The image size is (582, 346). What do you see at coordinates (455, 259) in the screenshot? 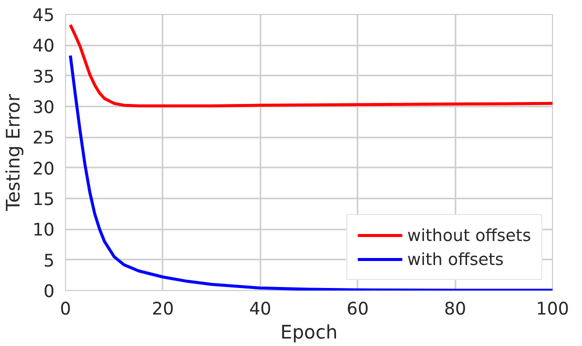
I see `legend-label: with offsets` at bounding box center [455, 259].